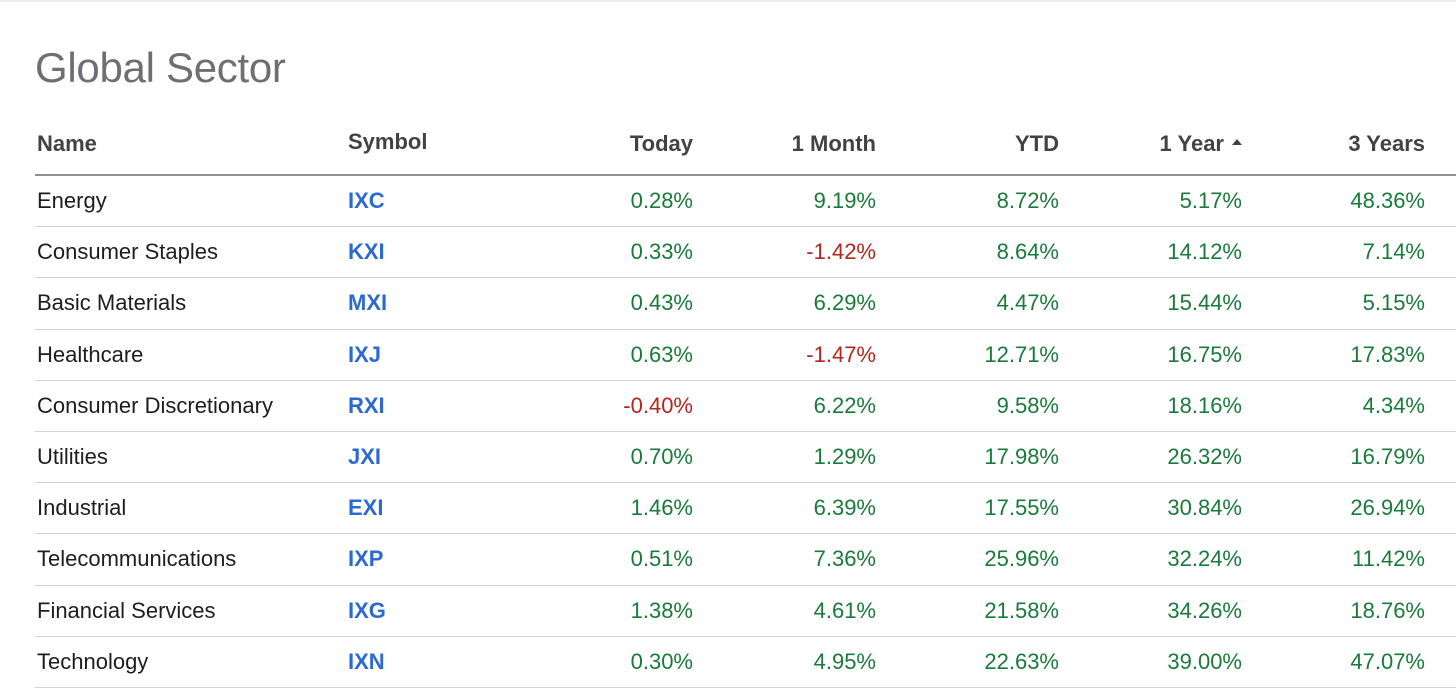 This screenshot has width=1456, height=696. I want to click on return-month-value: 4.61%, so click(844, 610).